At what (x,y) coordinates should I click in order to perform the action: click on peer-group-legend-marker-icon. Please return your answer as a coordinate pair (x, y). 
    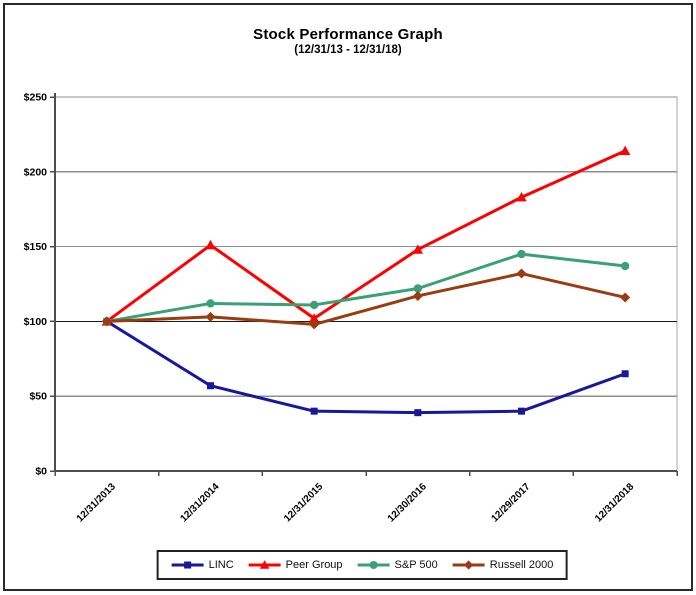
    Looking at the image, I should click on (264, 564).